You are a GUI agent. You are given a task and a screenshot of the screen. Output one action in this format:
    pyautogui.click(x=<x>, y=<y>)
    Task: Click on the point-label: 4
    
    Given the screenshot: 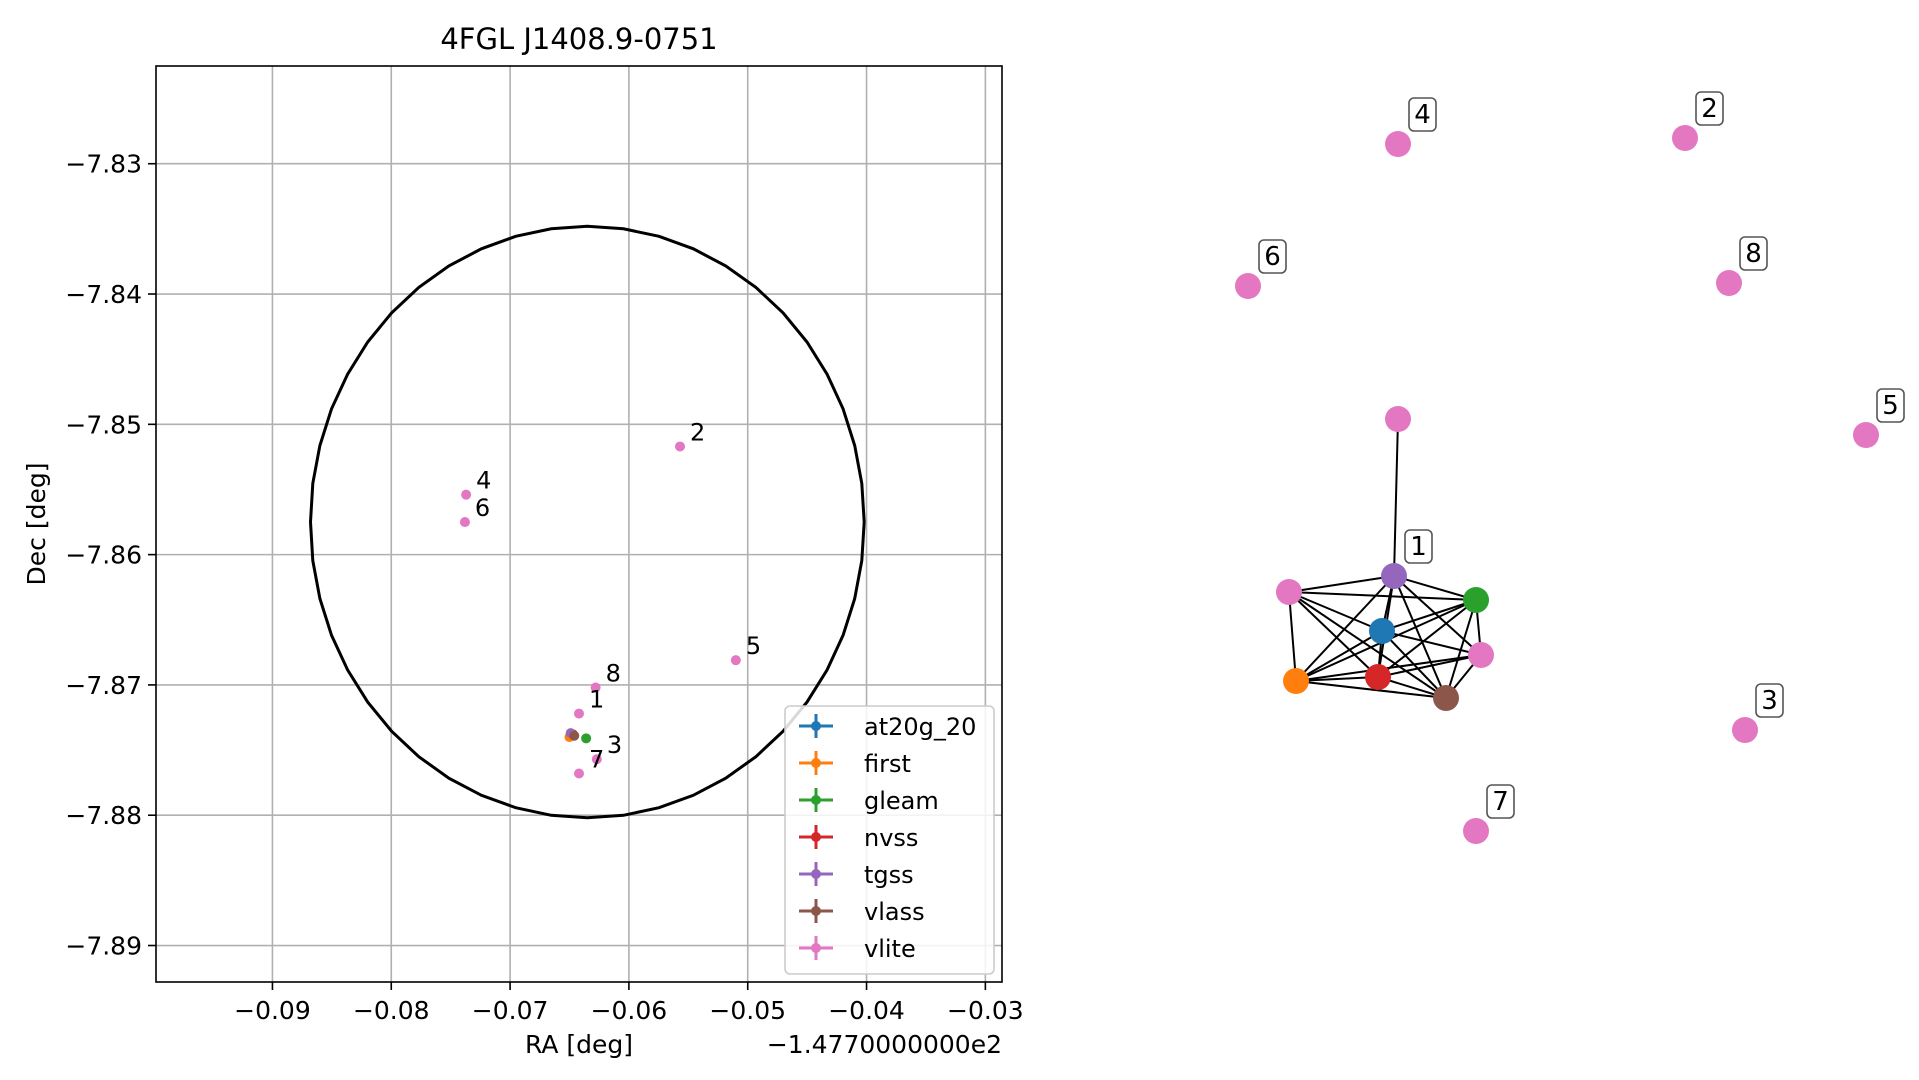 What is the action you would take?
    pyautogui.click(x=483, y=481)
    